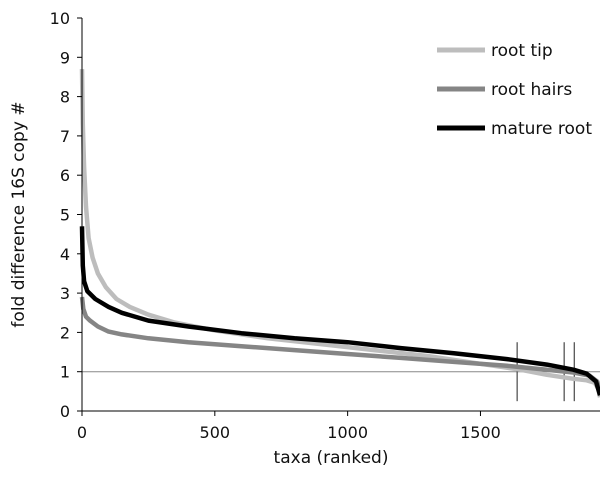 Image resolution: width=600 pixels, height=492 pixels. Describe the element at coordinates (522, 51) in the screenshot. I see `legend-label-root-tip: root tip` at that location.